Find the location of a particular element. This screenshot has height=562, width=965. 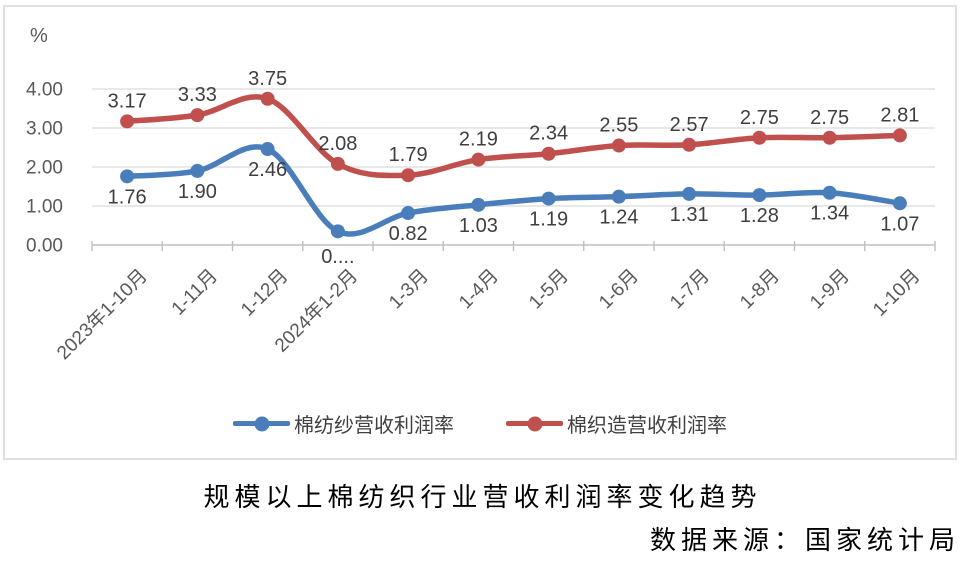

legend-label: 棉纺纱营收利润率 is located at coordinates (374, 426).